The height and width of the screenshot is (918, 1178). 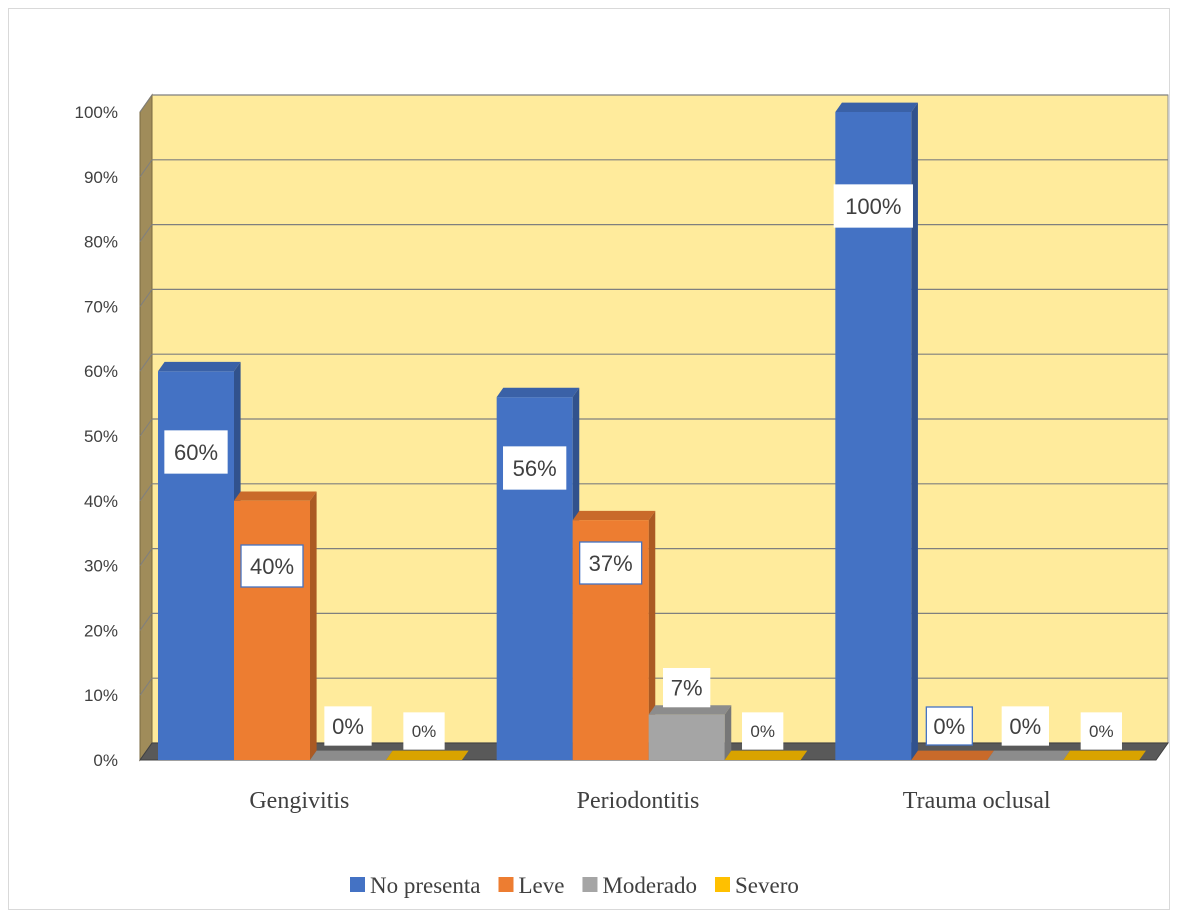 I want to click on y-tick-label: 20%, so click(x=101, y=630).